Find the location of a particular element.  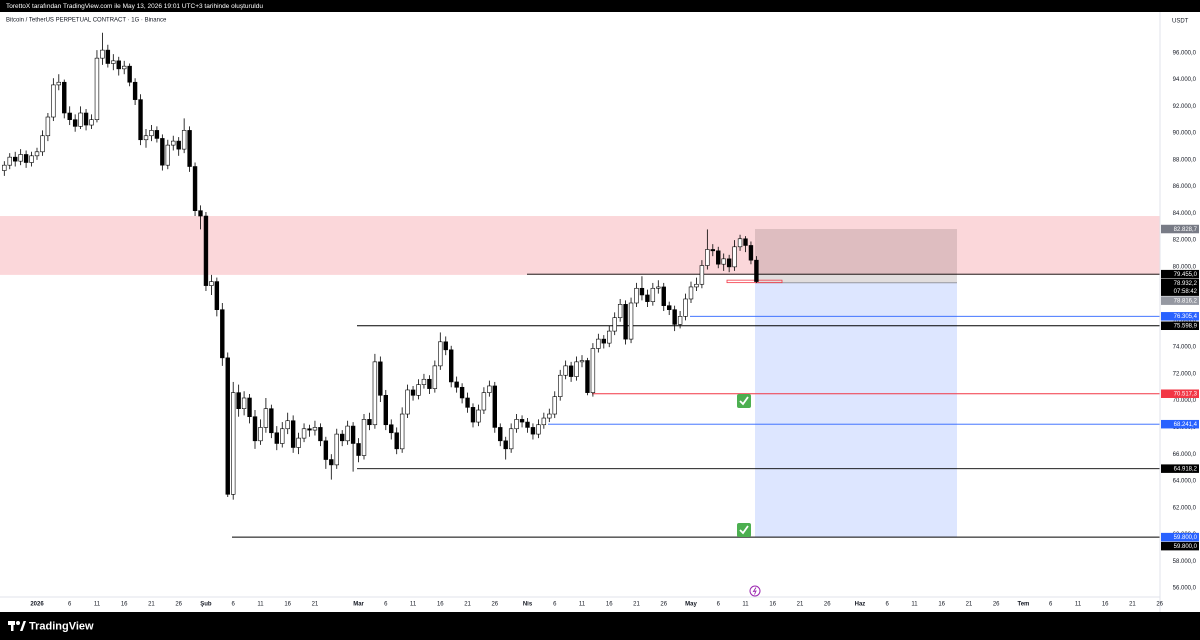

y-tick-label: 70.000,0 is located at coordinates (1185, 401).